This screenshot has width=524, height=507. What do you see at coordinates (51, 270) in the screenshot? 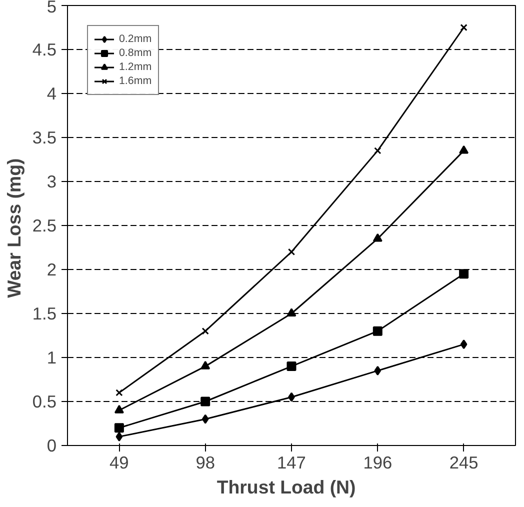
I see `y-tick-label: 2` at bounding box center [51, 270].